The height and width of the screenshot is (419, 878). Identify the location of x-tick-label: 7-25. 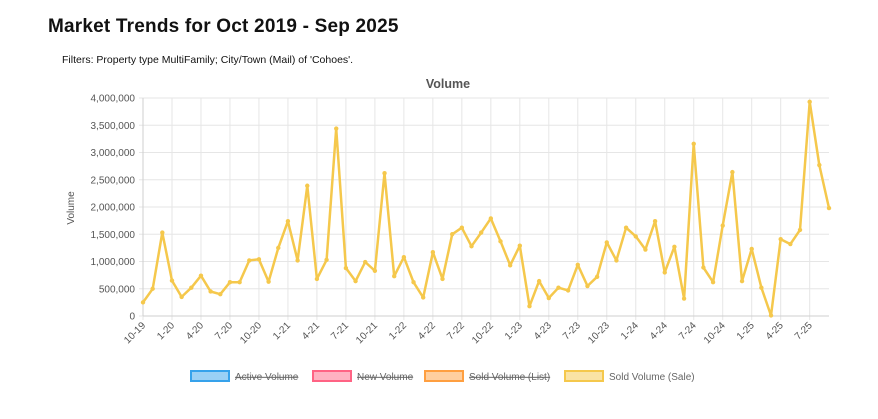
(804, 331).